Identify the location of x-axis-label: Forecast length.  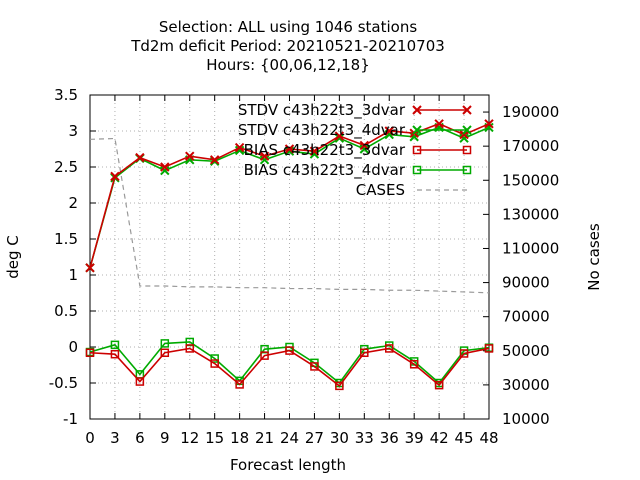
(288, 465).